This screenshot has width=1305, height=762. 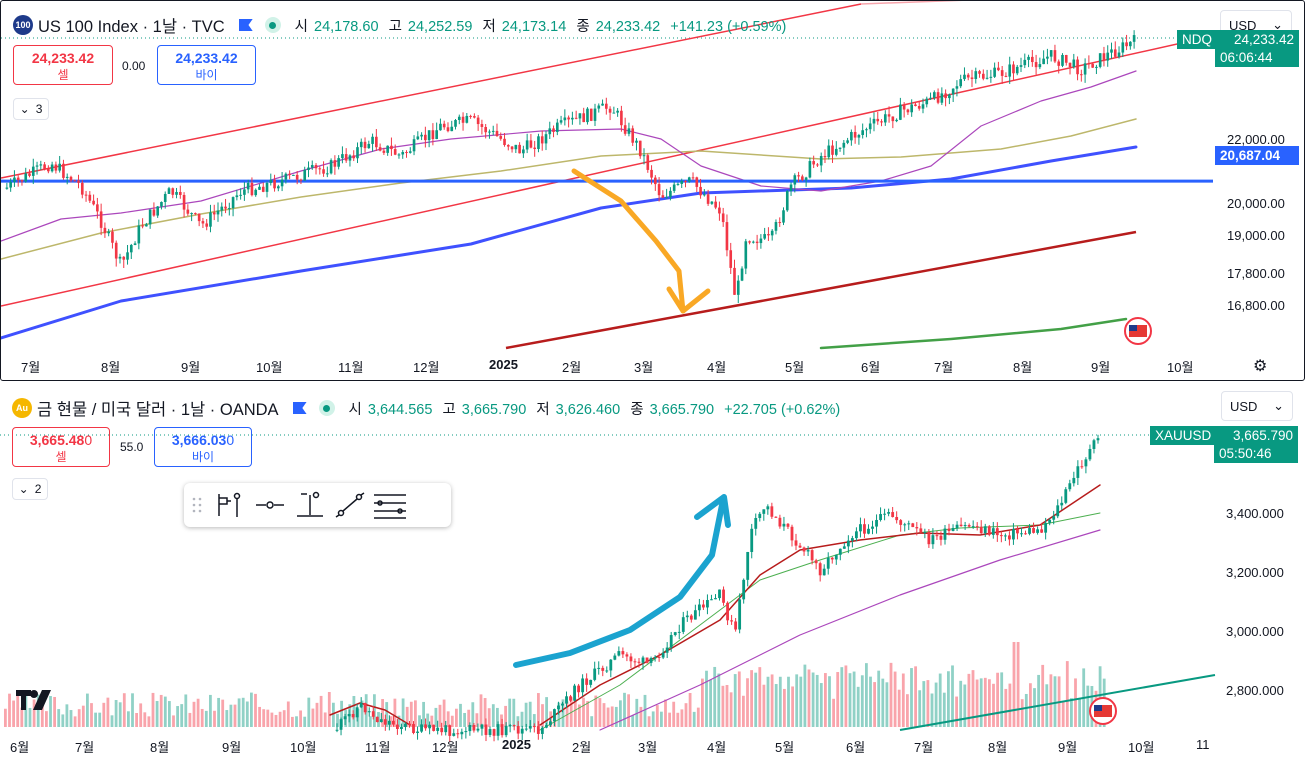 What do you see at coordinates (1257, 57) in the screenshot?
I see `nasdaq-countdown: 06:06:44` at bounding box center [1257, 57].